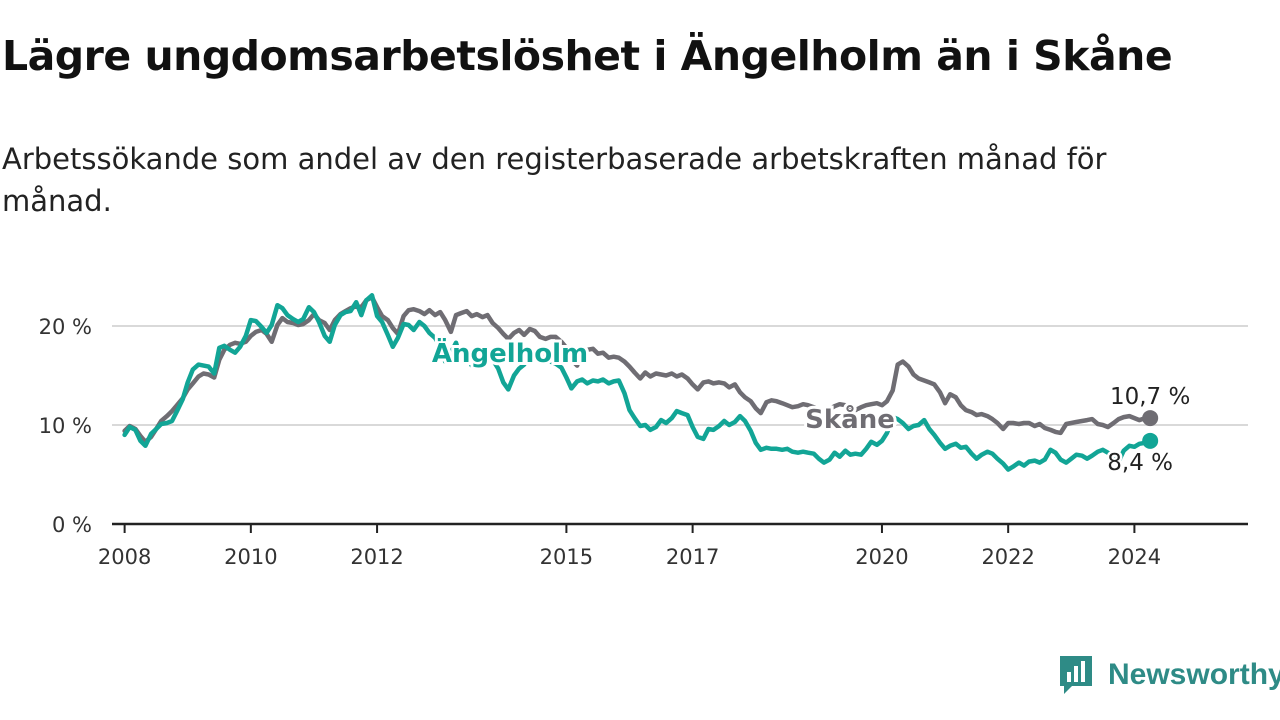  I want to click on x-tick-label: 2012, so click(376, 557).